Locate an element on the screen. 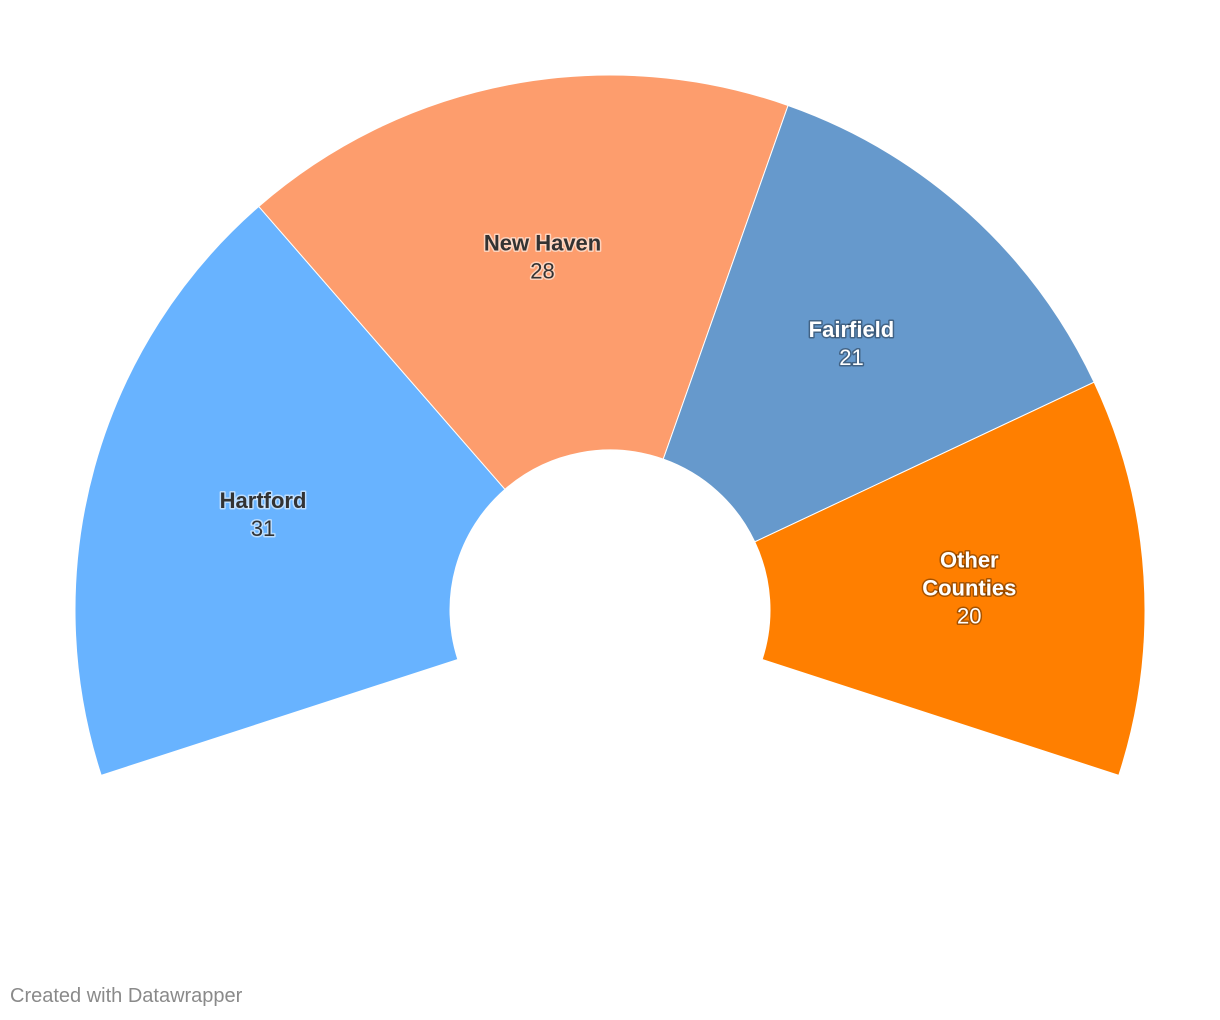 The image size is (1220, 1020). slice-value-new-haven: 28 is located at coordinates (542, 270).